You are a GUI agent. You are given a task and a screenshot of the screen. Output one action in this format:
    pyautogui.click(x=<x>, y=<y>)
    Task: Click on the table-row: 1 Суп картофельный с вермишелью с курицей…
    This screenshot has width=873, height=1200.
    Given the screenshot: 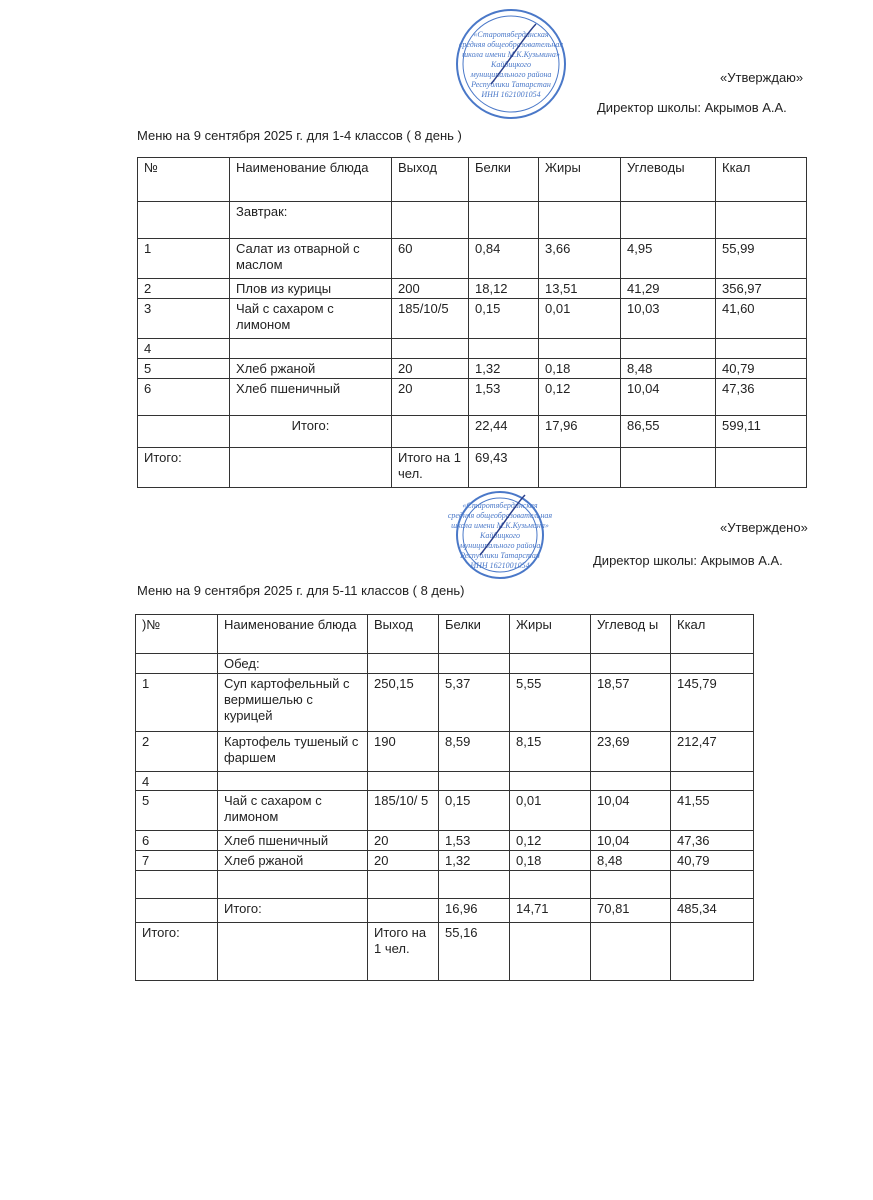 What is the action you would take?
    pyautogui.click(x=444, y=702)
    